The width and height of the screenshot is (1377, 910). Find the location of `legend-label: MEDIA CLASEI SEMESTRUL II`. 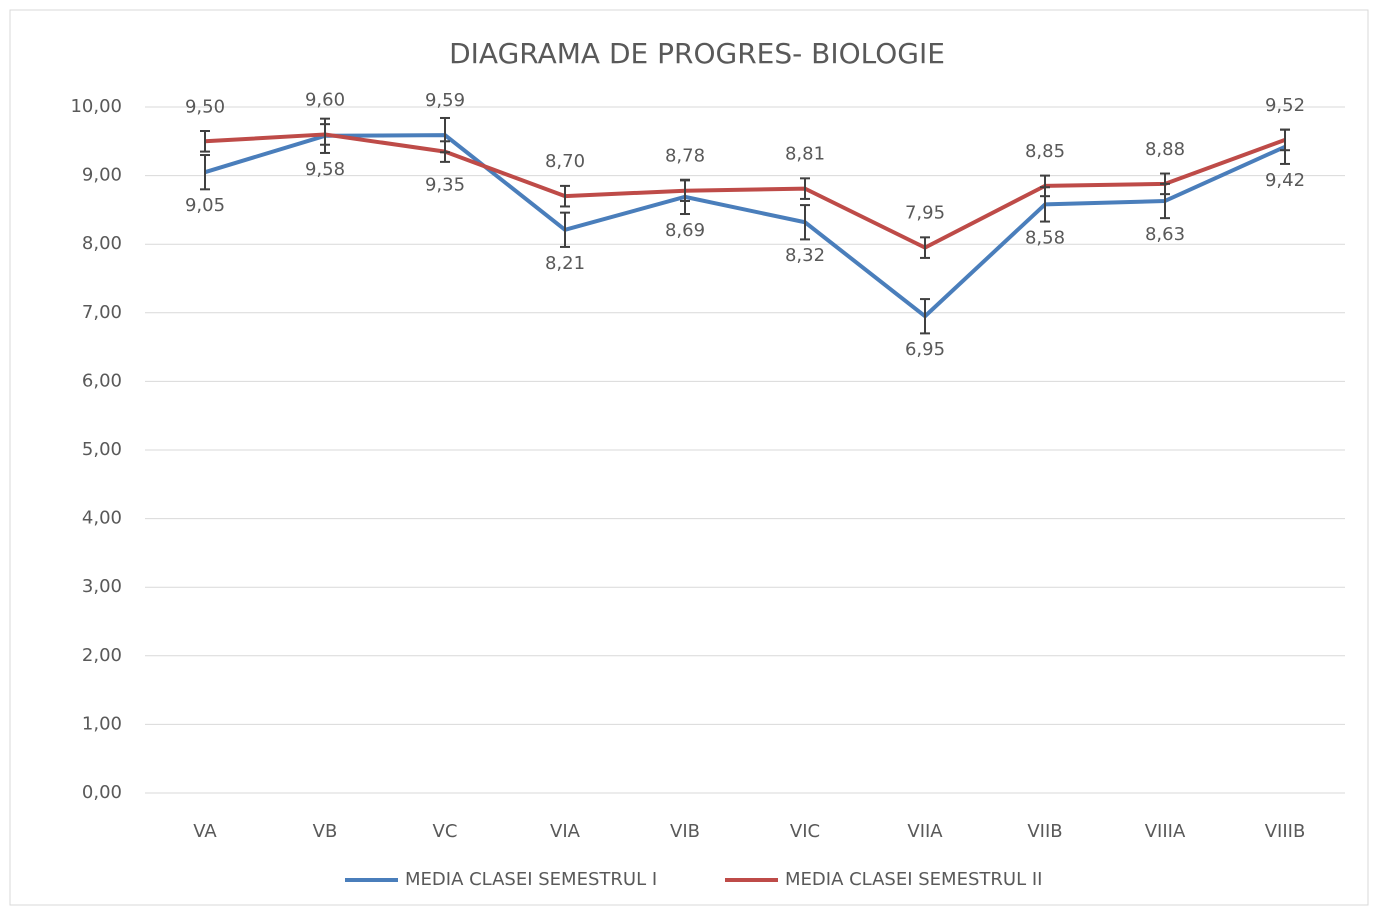

legend-label: MEDIA CLASEI SEMESTRUL II is located at coordinates (913, 879).